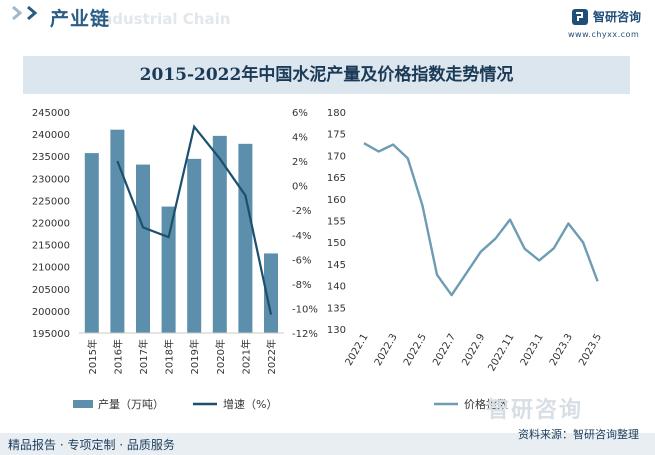  Describe the element at coordinates (590, 350) in the screenshot. I see `price-x-tick-label: 2023.5` at that location.